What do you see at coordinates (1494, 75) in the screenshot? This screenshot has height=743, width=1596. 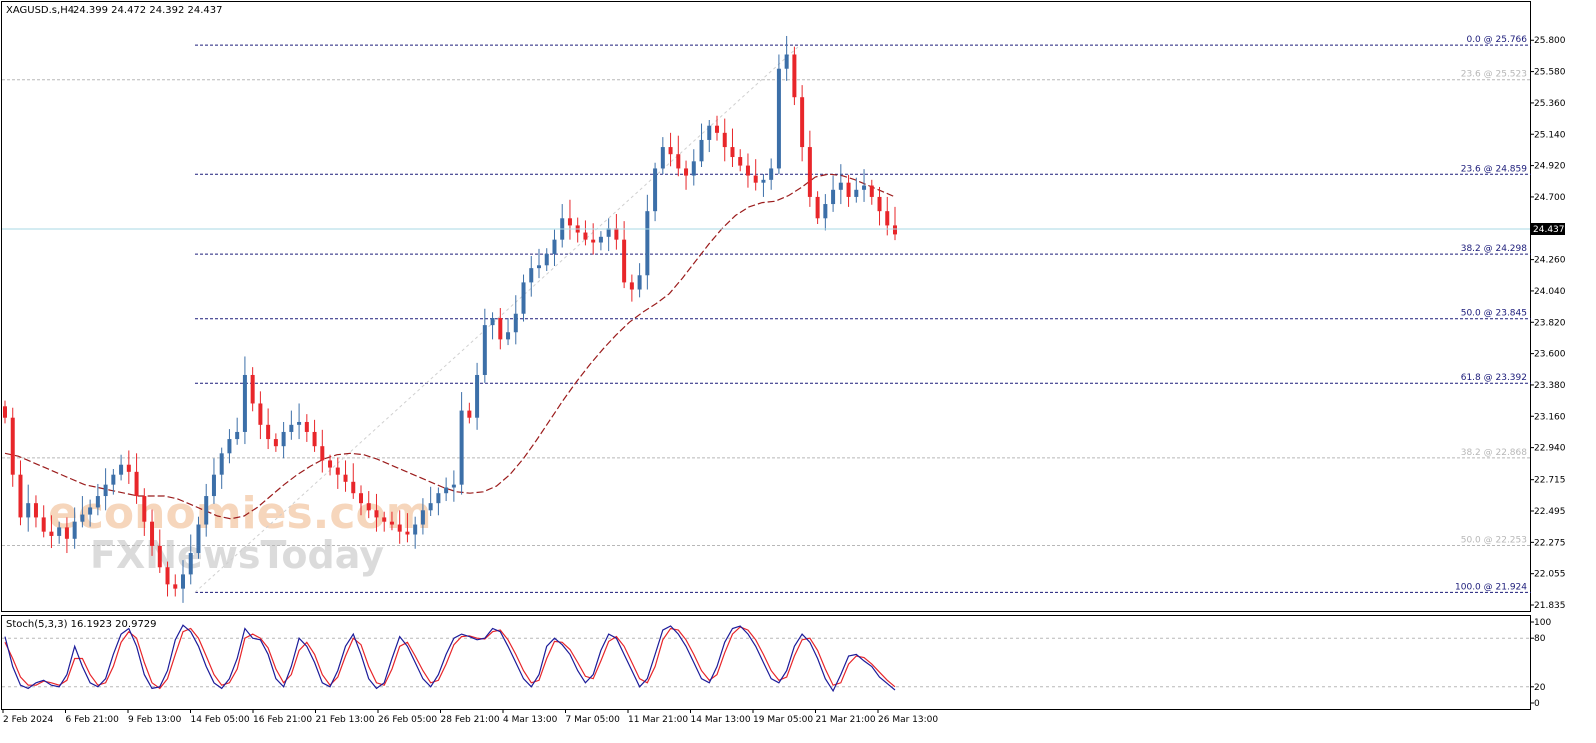 I see `fib-level-label: 23.6 @ 25.523` at bounding box center [1494, 75].